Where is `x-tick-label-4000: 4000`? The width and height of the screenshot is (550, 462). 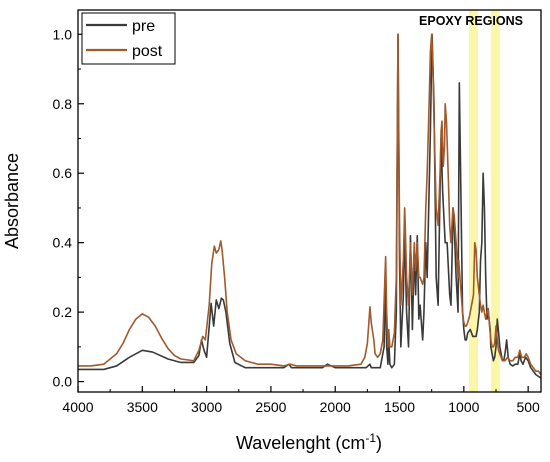 x-tick-label-4000: 4000 is located at coordinates (77, 407).